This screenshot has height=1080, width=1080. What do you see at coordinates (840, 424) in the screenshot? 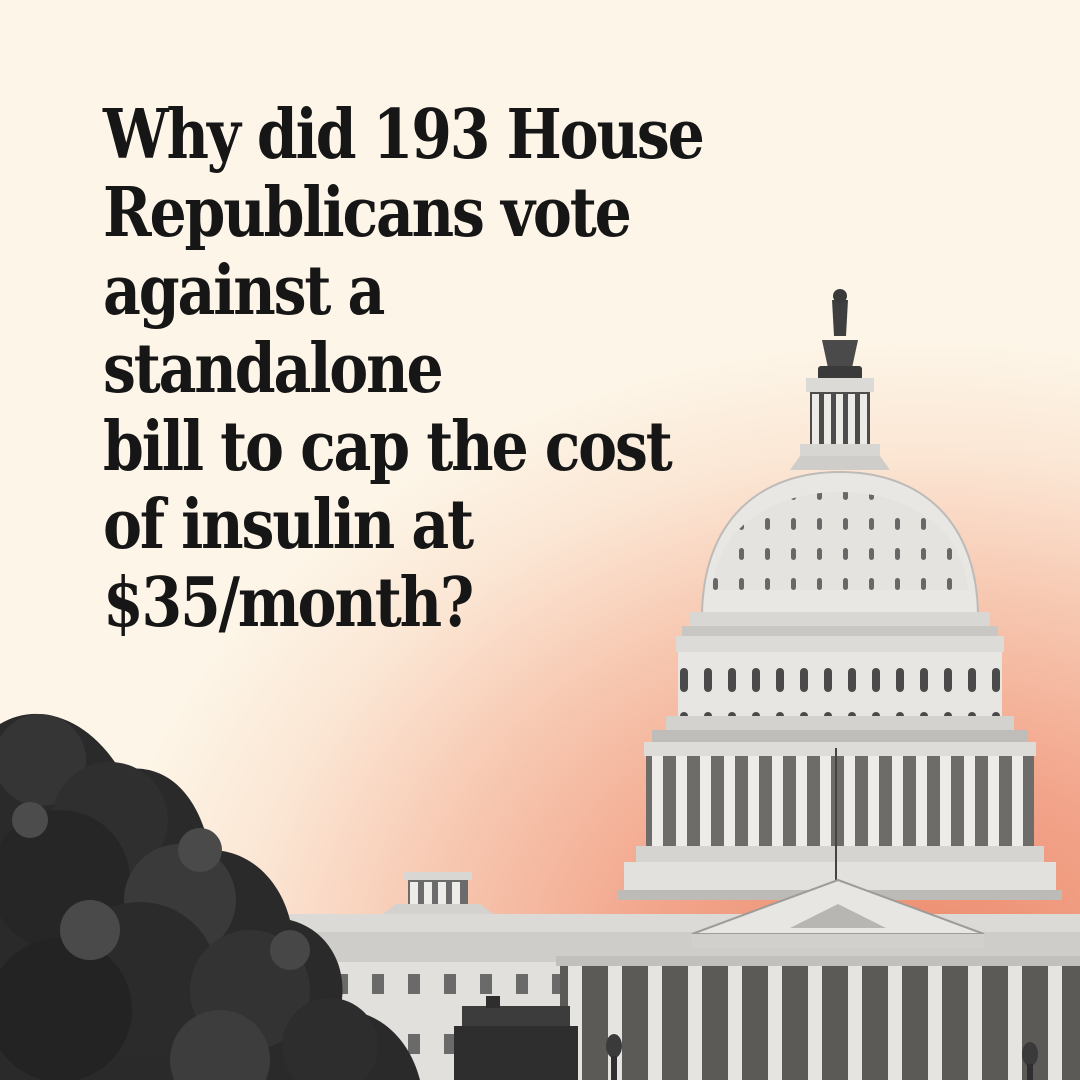
I see `lantern` at bounding box center [840, 424].